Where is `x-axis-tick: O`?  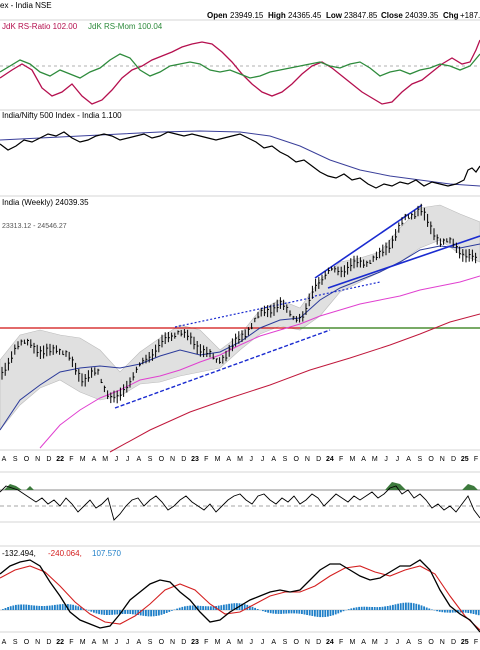 x-axis-tick: O is located at coordinates (431, 459).